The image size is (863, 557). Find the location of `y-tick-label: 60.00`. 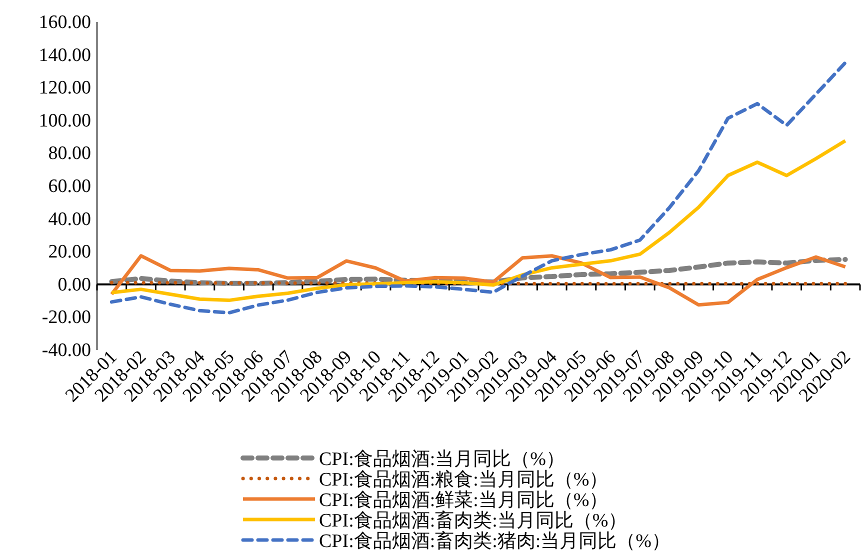

y-tick-label: 60.00 is located at coordinates (69, 186).